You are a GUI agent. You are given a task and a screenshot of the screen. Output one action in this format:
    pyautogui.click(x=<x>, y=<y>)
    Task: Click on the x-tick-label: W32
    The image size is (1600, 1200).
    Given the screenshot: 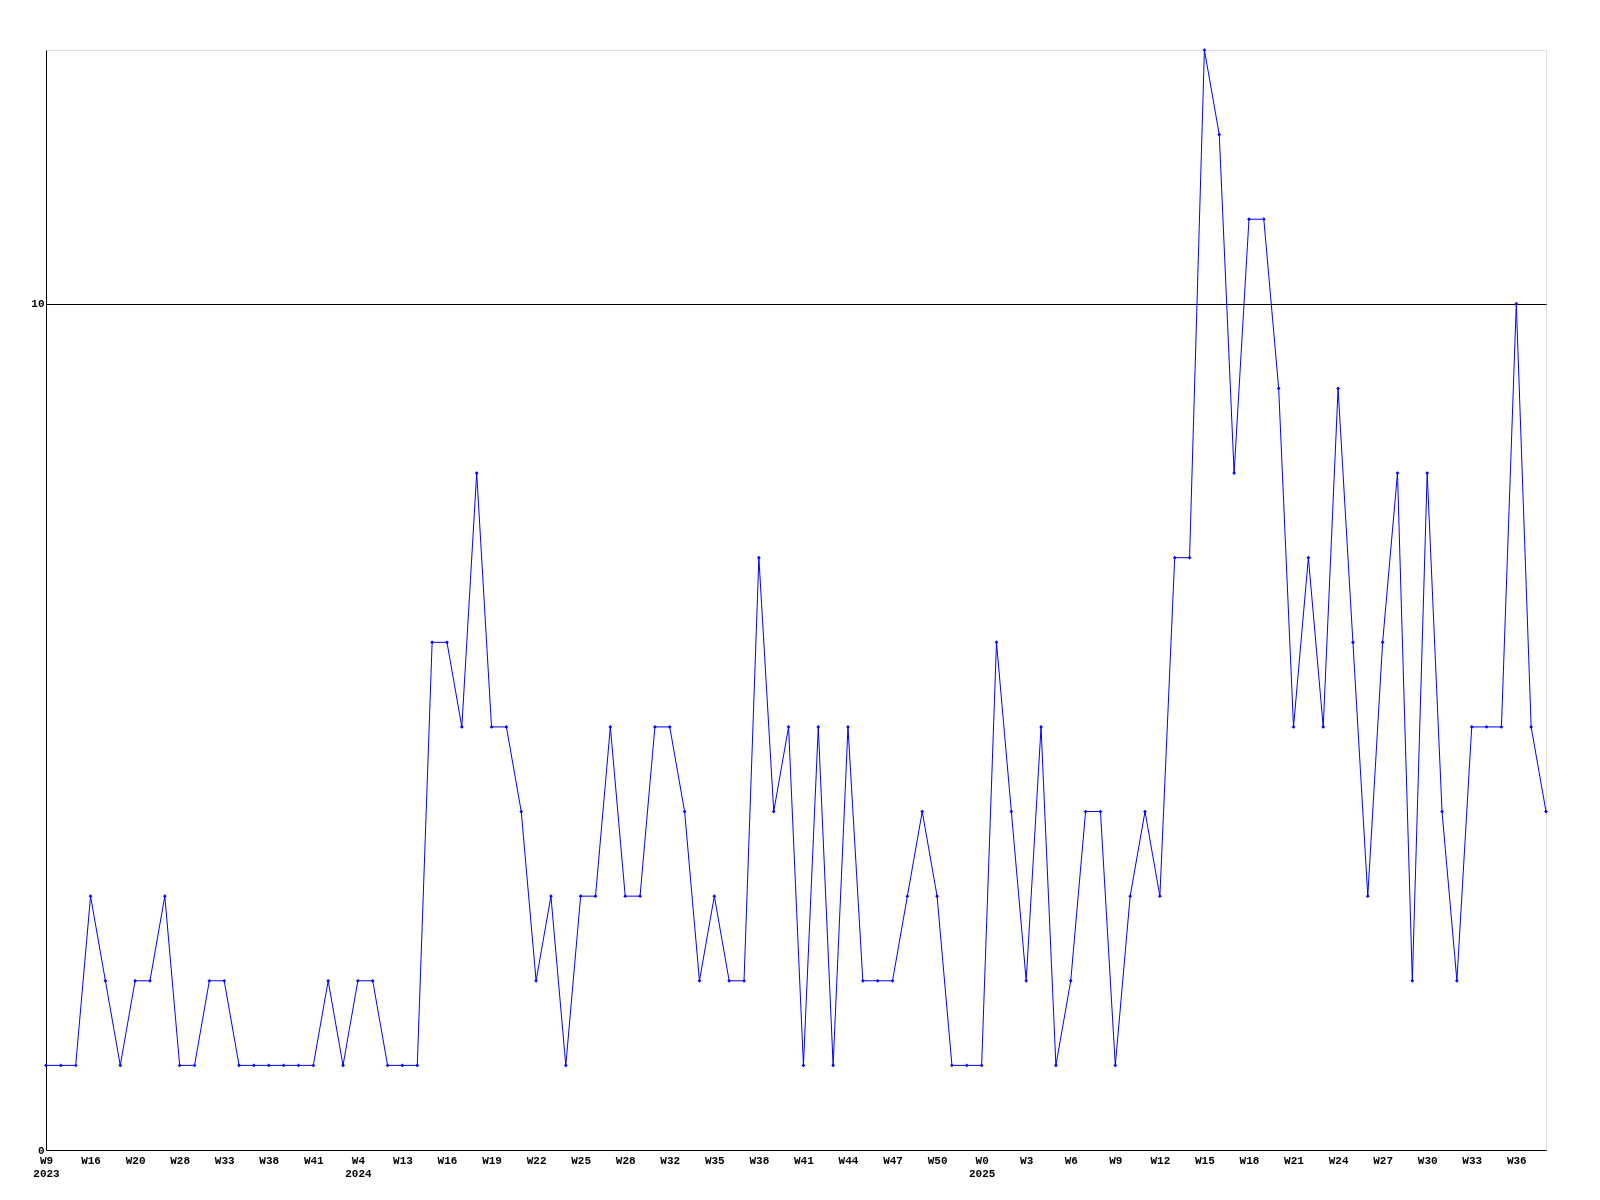 What is the action you would take?
    pyautogui.click(x=670, y=1160)
    